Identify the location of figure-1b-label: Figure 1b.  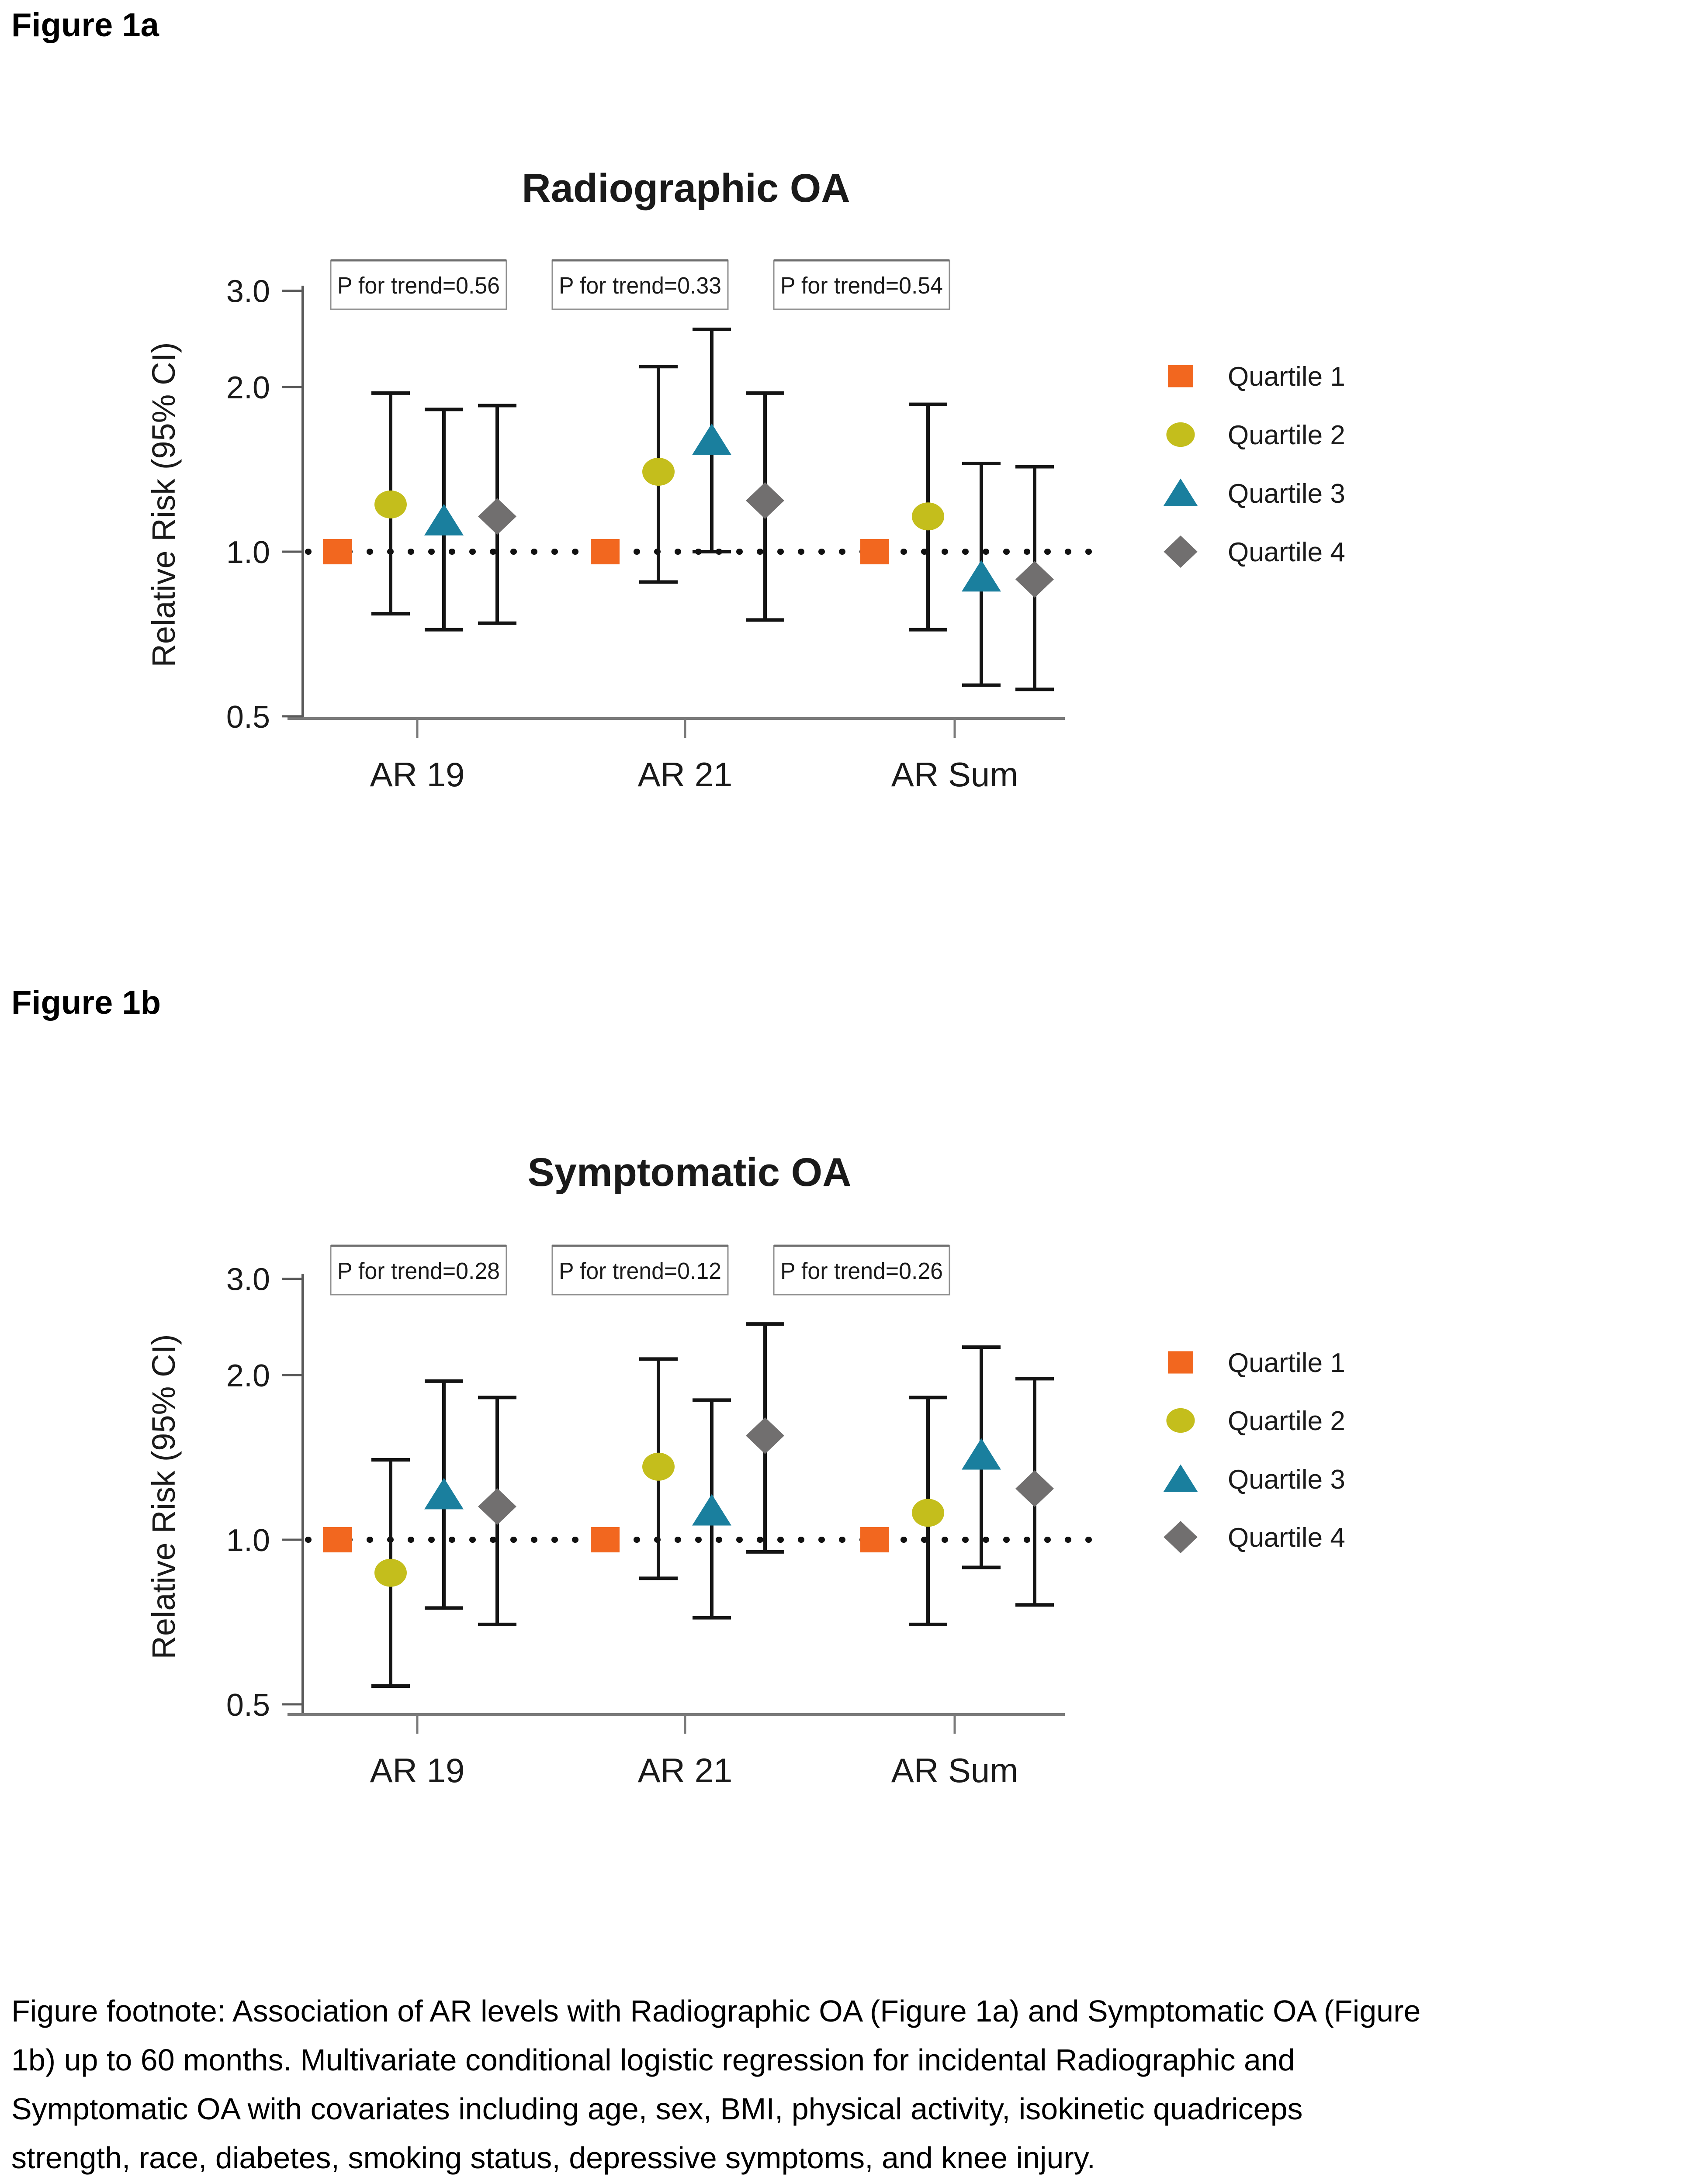
(86, 1002).